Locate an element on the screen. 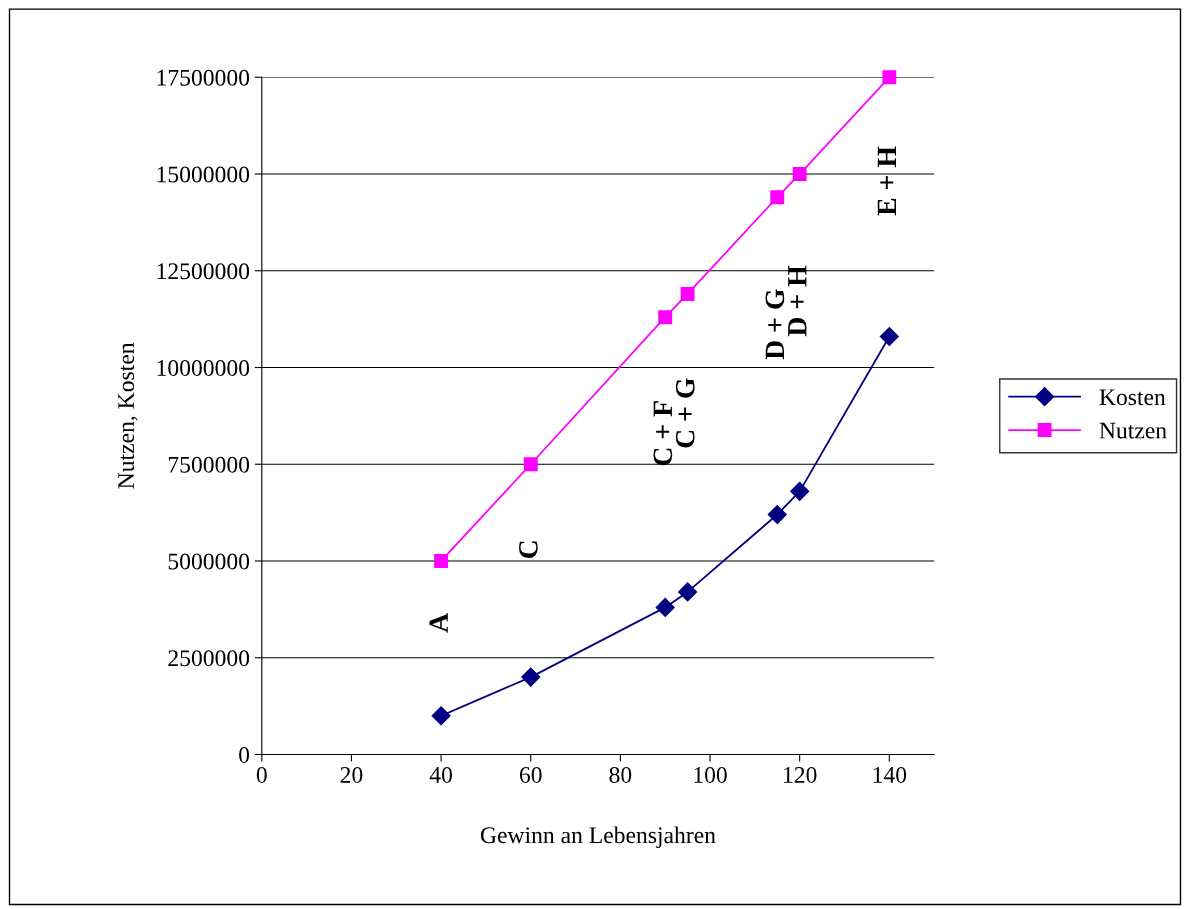  annotation: D + H is located at coordinates (797, 301).